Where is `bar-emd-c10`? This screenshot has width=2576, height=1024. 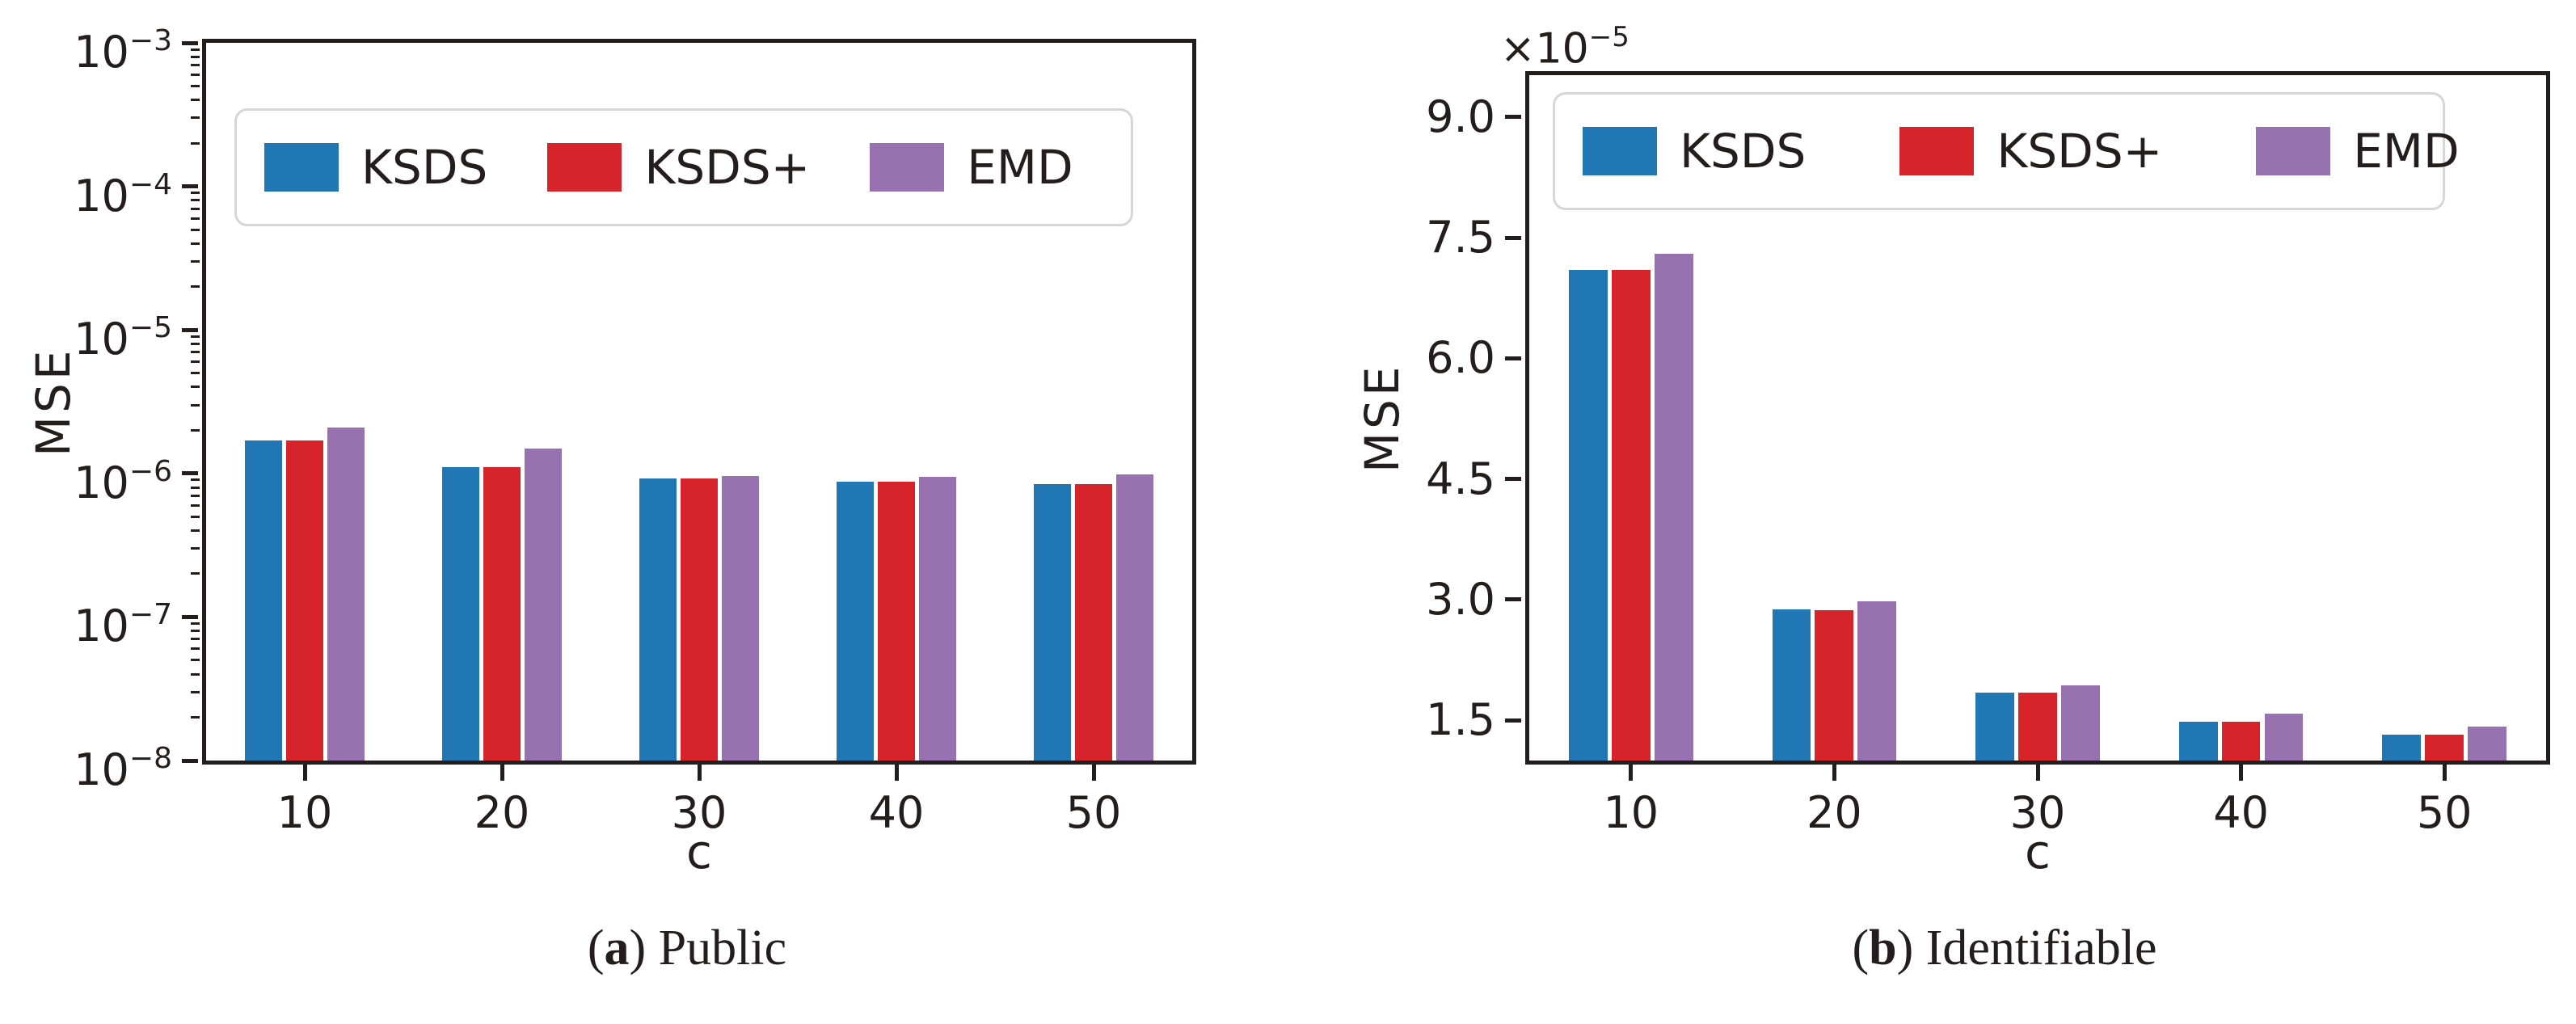 bar-emd-c10 is located at coordinates (346, 594).